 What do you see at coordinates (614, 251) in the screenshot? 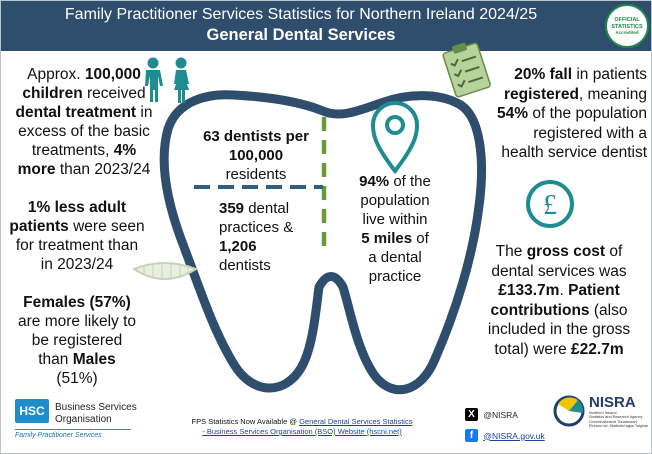
I see `cost-text-1c: of` at bounding box center [614, 251].